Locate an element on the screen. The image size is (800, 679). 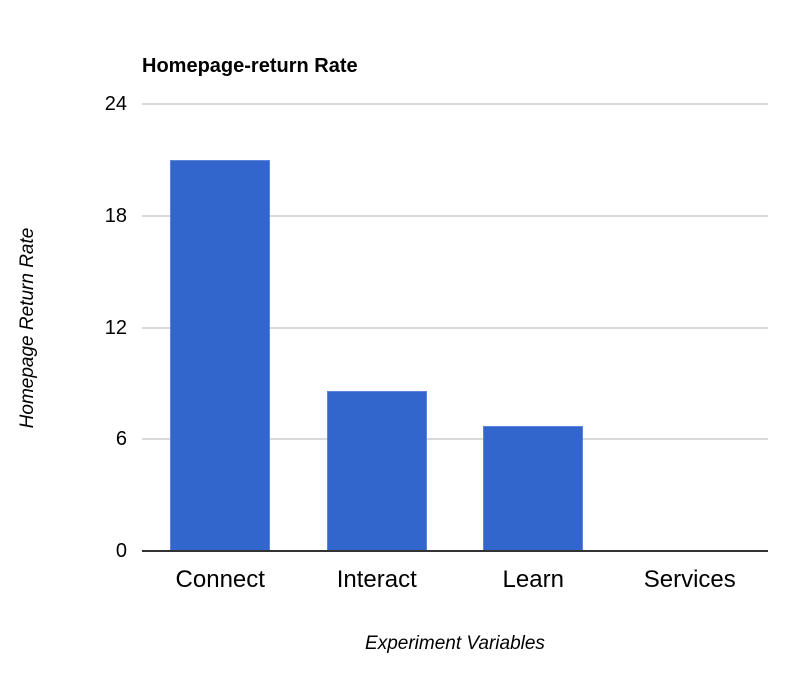
x-axis-title: Experiment Variables is located at coordinates (455, 643).